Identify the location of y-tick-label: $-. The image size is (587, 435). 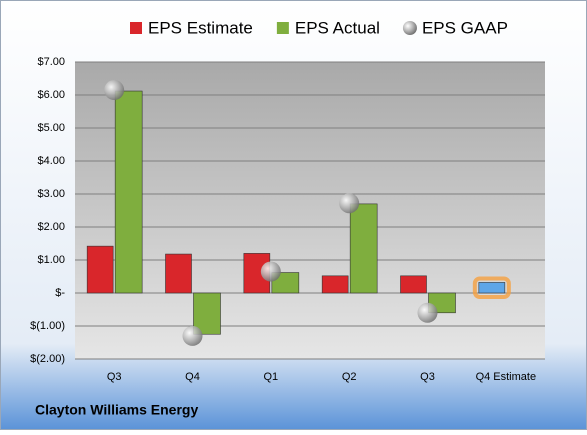
(60, 293).